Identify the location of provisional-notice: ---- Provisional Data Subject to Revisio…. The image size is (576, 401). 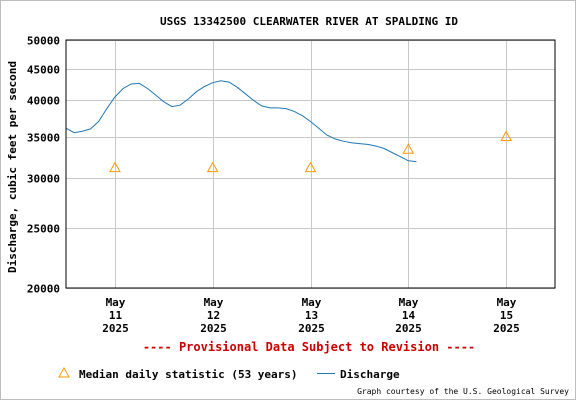
(309, 347).